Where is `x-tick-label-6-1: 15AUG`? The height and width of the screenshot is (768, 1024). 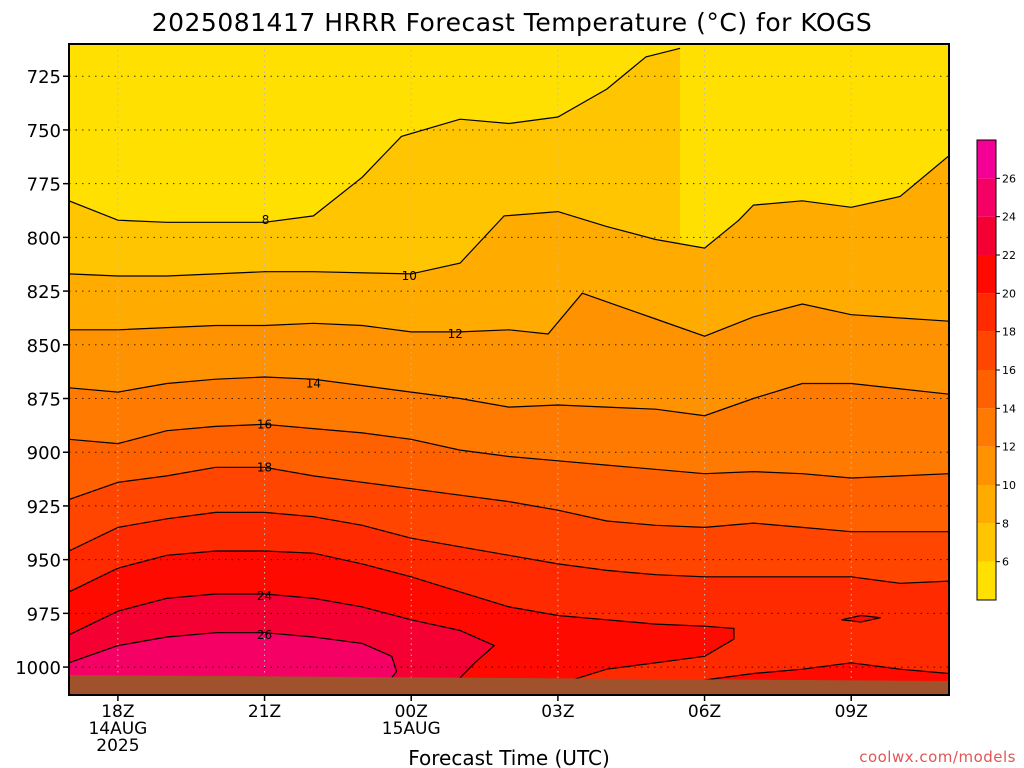 x-tick-label-6-1: 15AUG is located at coordinates (411, 729).